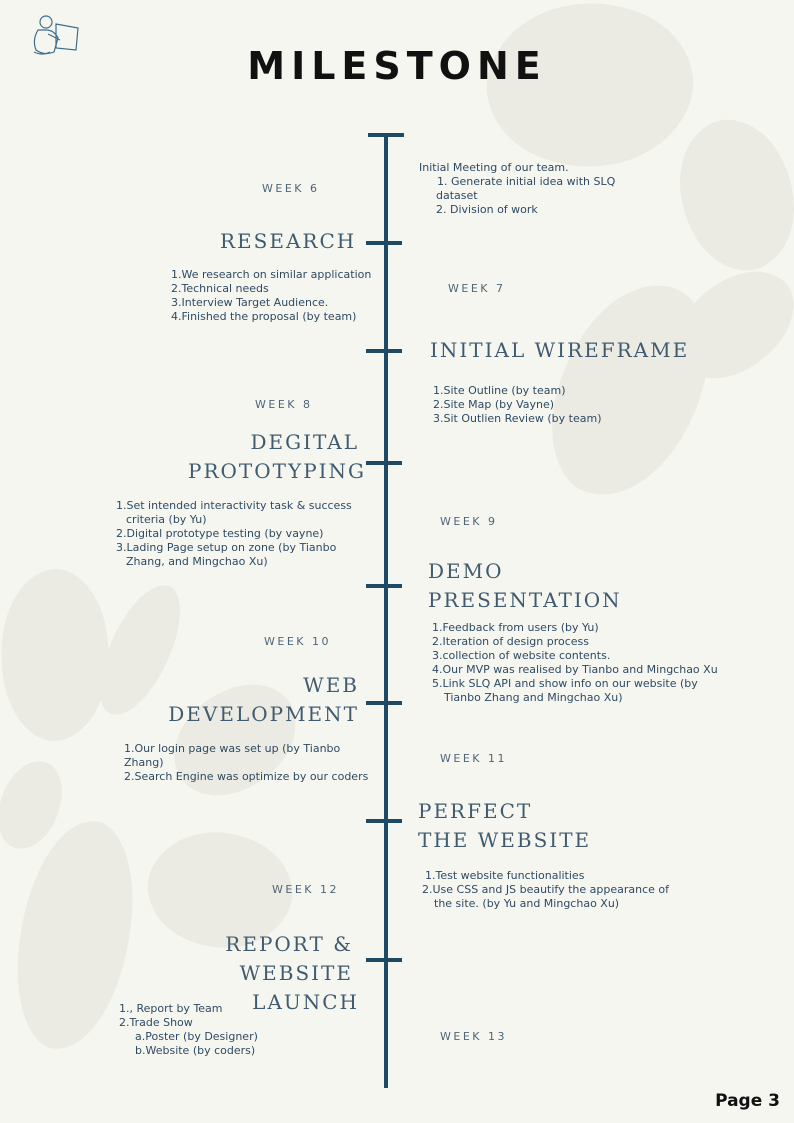 Image resolution: width=794 pixels, height=1123 pixels. I want to click on list-item: 2.Site Map (by Vayne), so click(494, 404).